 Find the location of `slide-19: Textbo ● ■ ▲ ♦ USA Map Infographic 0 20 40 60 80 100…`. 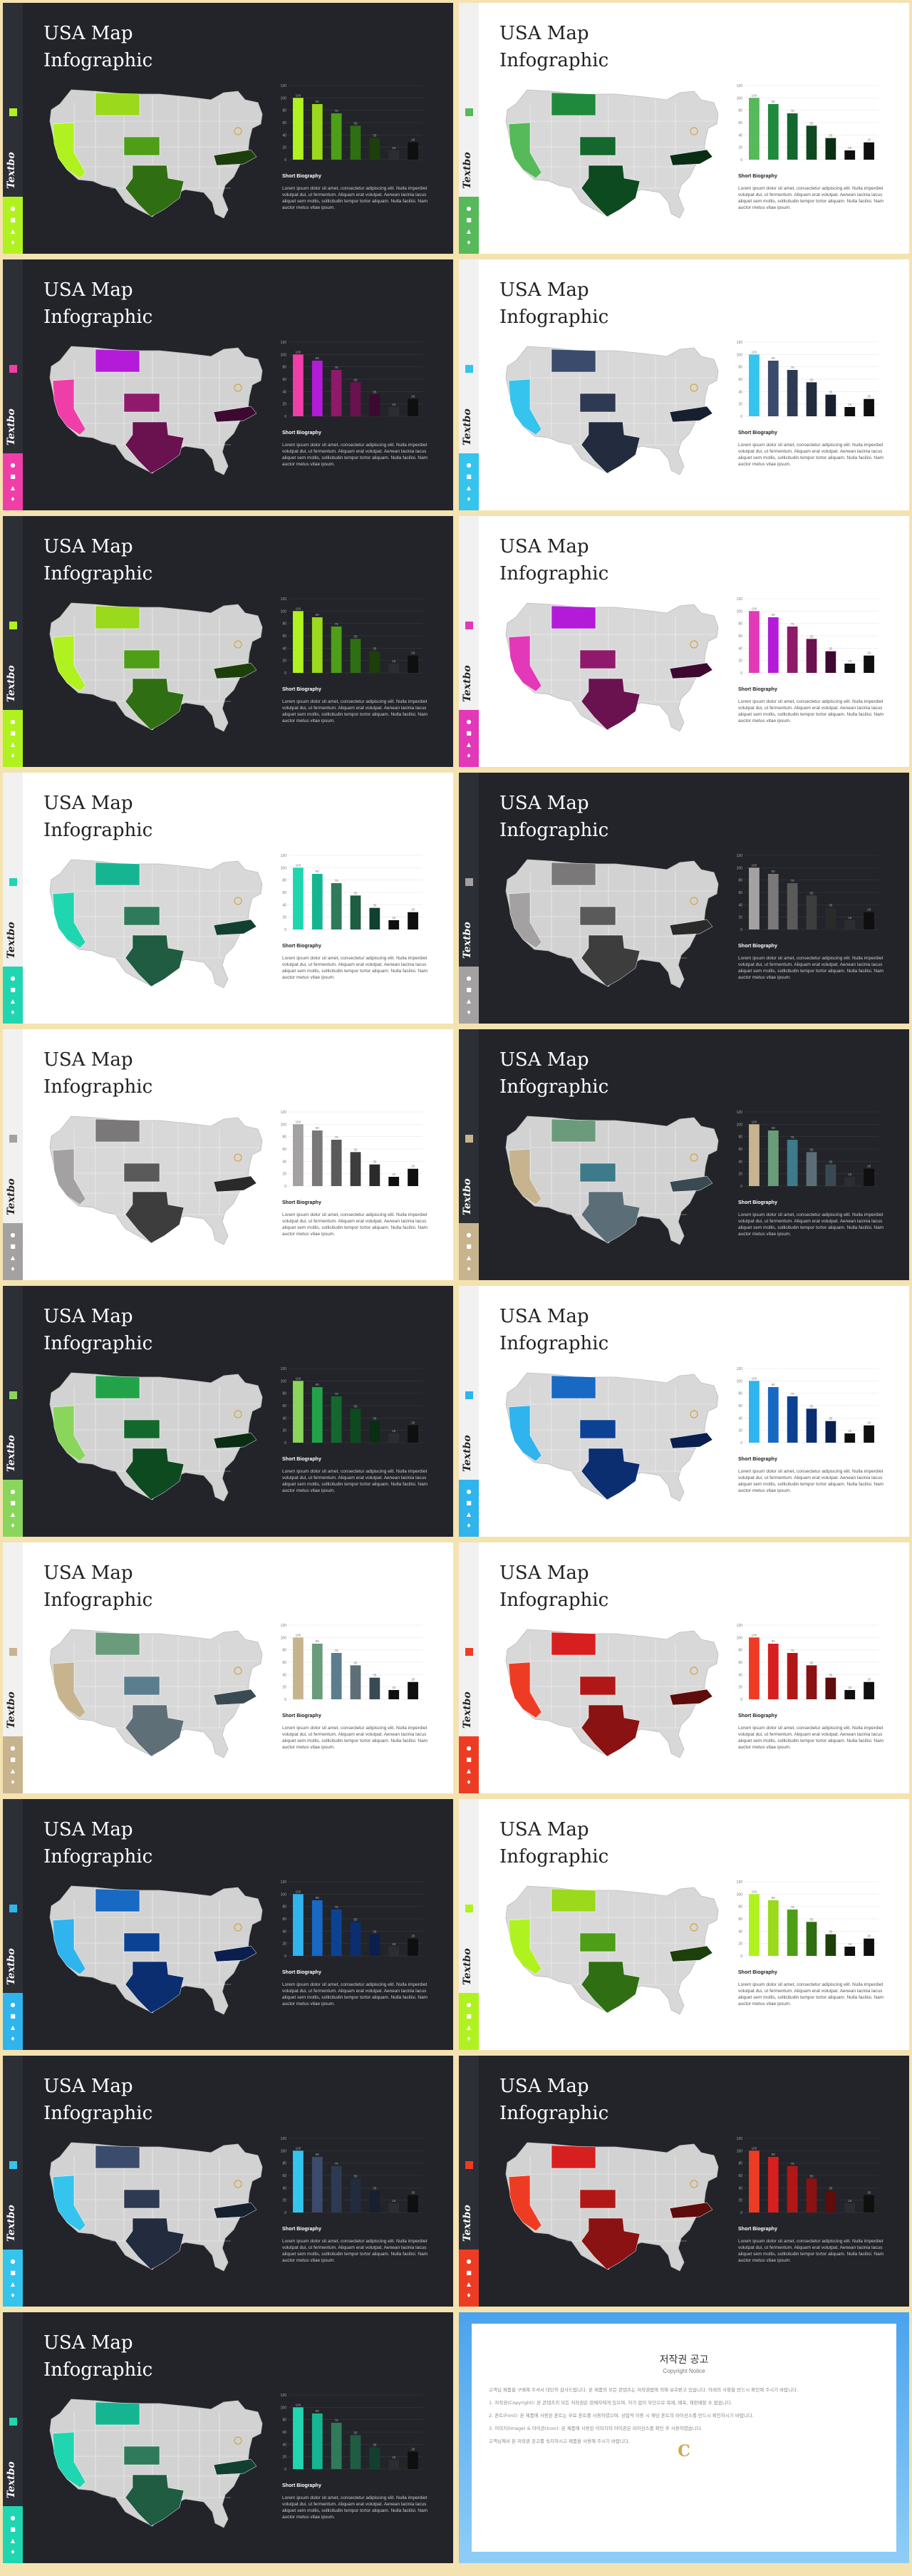

slide-19: Textbo ● ■ ▲ ♦ USA Map Infographic 0 20 40 60 80 100… is located at coordinates (228, 2437).